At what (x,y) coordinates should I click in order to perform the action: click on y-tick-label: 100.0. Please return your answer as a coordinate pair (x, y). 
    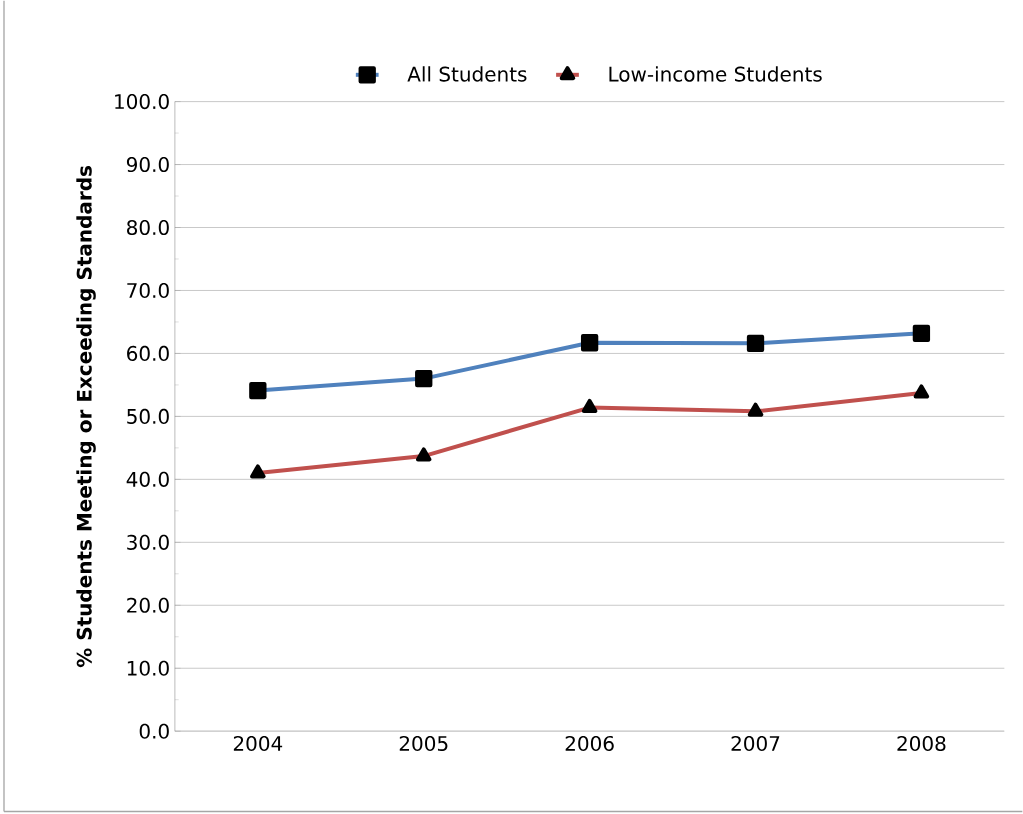
    Looking at the image, I should click on (142, 101).